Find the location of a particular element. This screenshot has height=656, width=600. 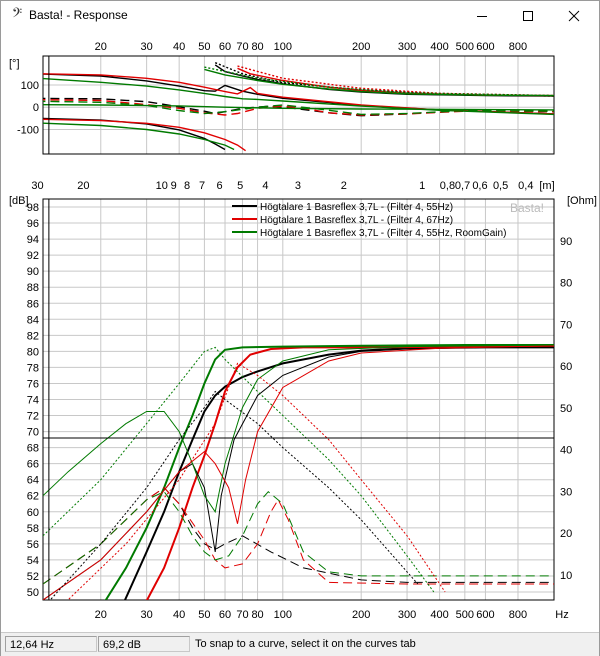

response-tick-y-8: 82 is located at coordinates (33, 336).